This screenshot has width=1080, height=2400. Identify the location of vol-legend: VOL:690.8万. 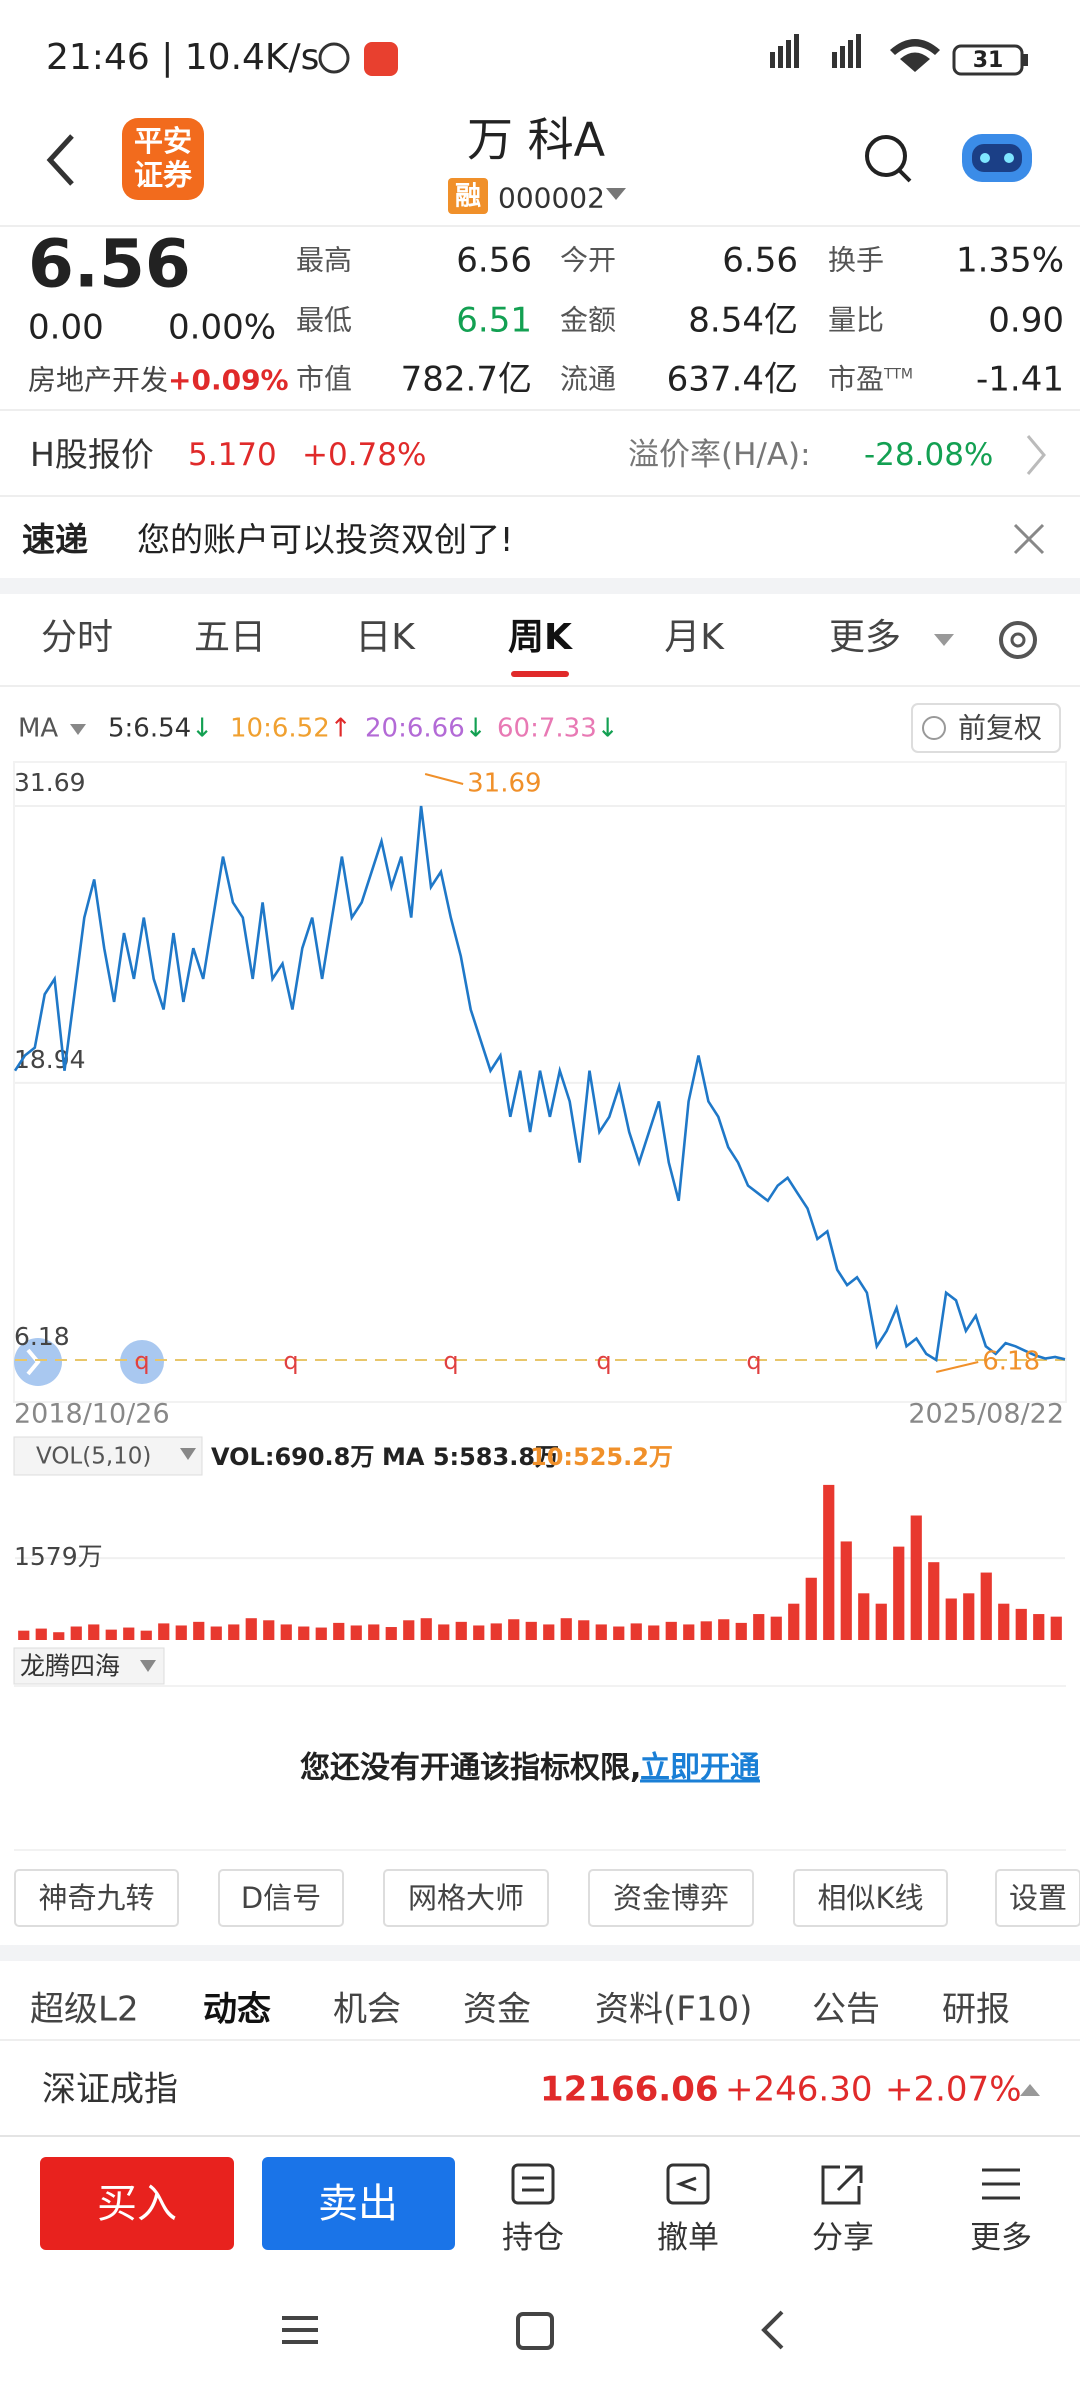
(293, 1456).